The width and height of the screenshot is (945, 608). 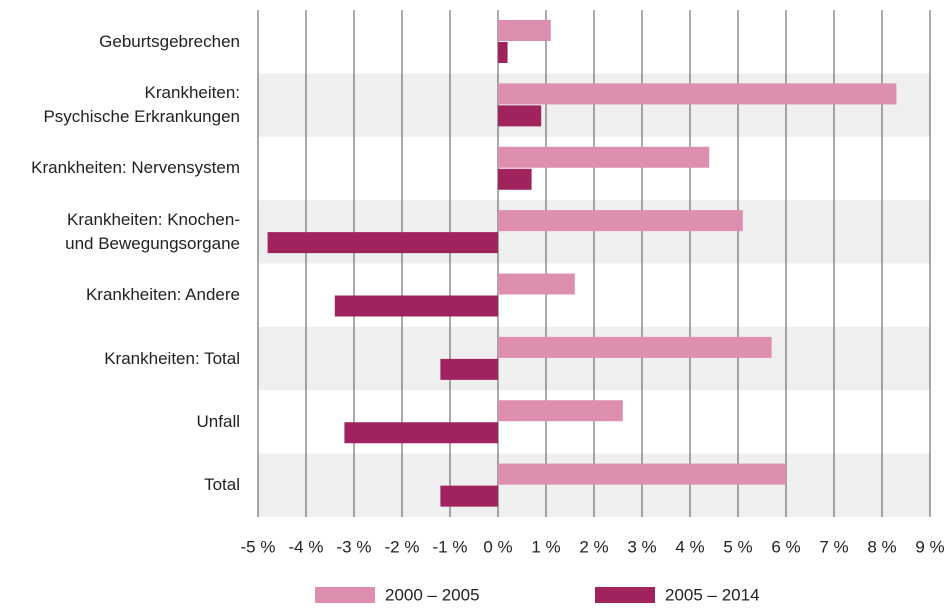 I want to click on legend-label: 2005 – 2014, so click(x=712, y=594).